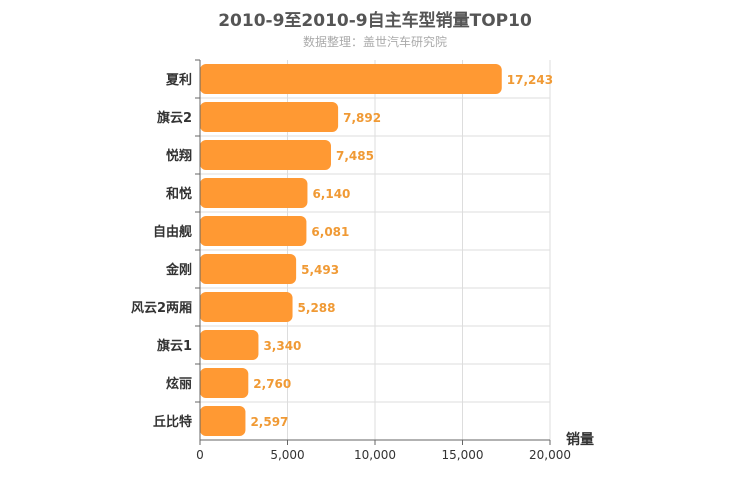  Describe the element at coordinates (320, 270) in the screenshot. I see `data-label: 5,493` at that location.